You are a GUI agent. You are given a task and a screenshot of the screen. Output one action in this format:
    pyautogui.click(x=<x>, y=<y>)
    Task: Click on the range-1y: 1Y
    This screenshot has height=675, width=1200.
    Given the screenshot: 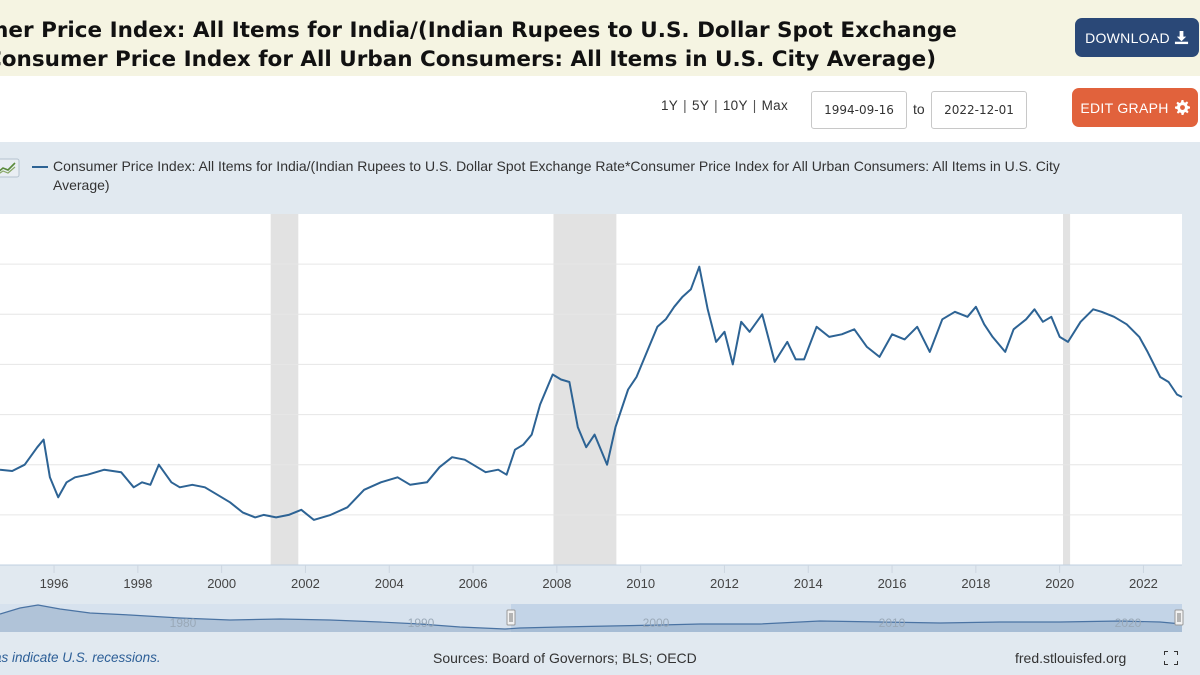 What is the action you would take?
    pyautogui.click(x=670, y=105)
    